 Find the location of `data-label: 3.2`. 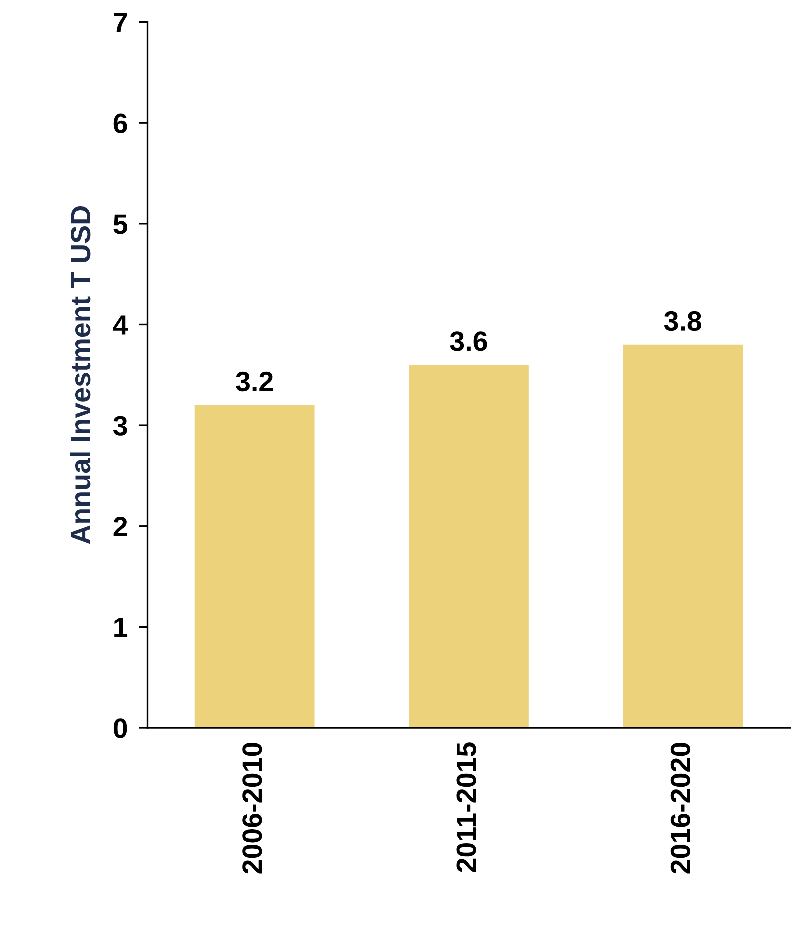

data-label: 3.2 is located at coordinates (255, 382).